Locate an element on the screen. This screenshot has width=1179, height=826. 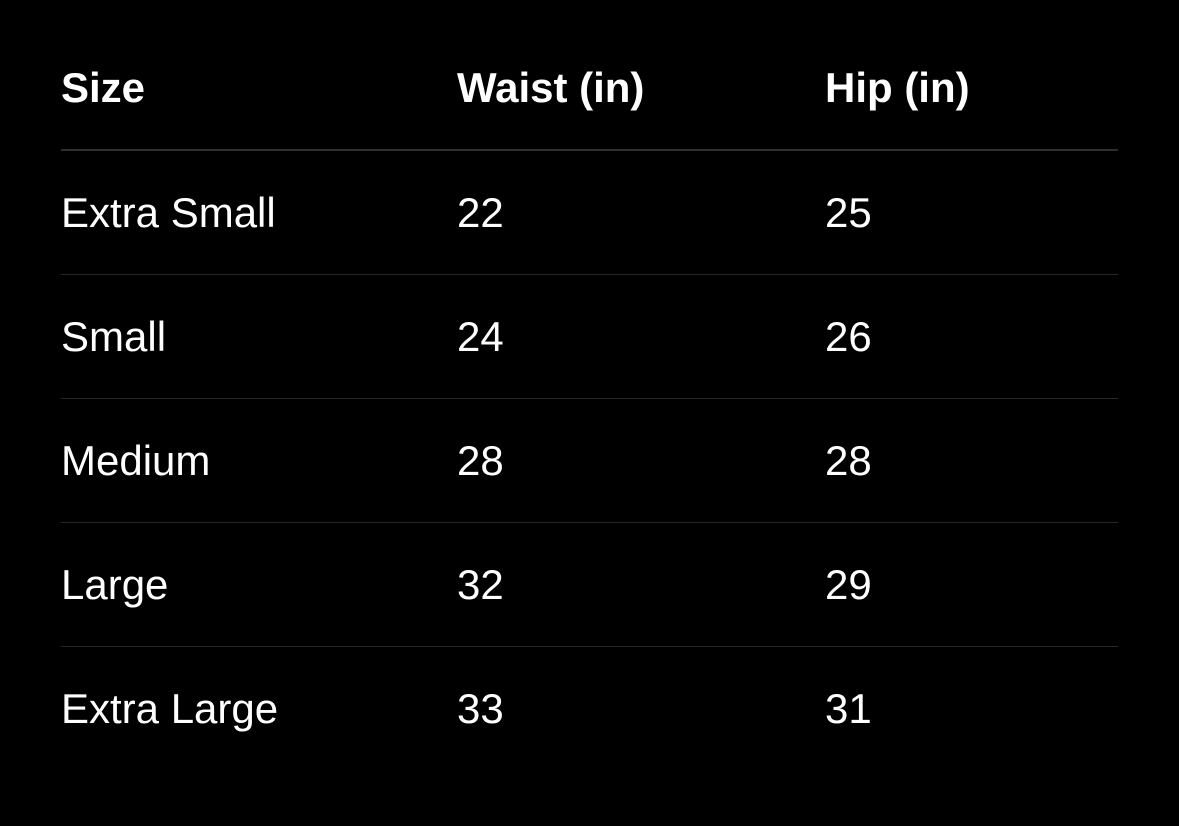
table-row: Medium 28 28 is located at coordinates (589, 461).